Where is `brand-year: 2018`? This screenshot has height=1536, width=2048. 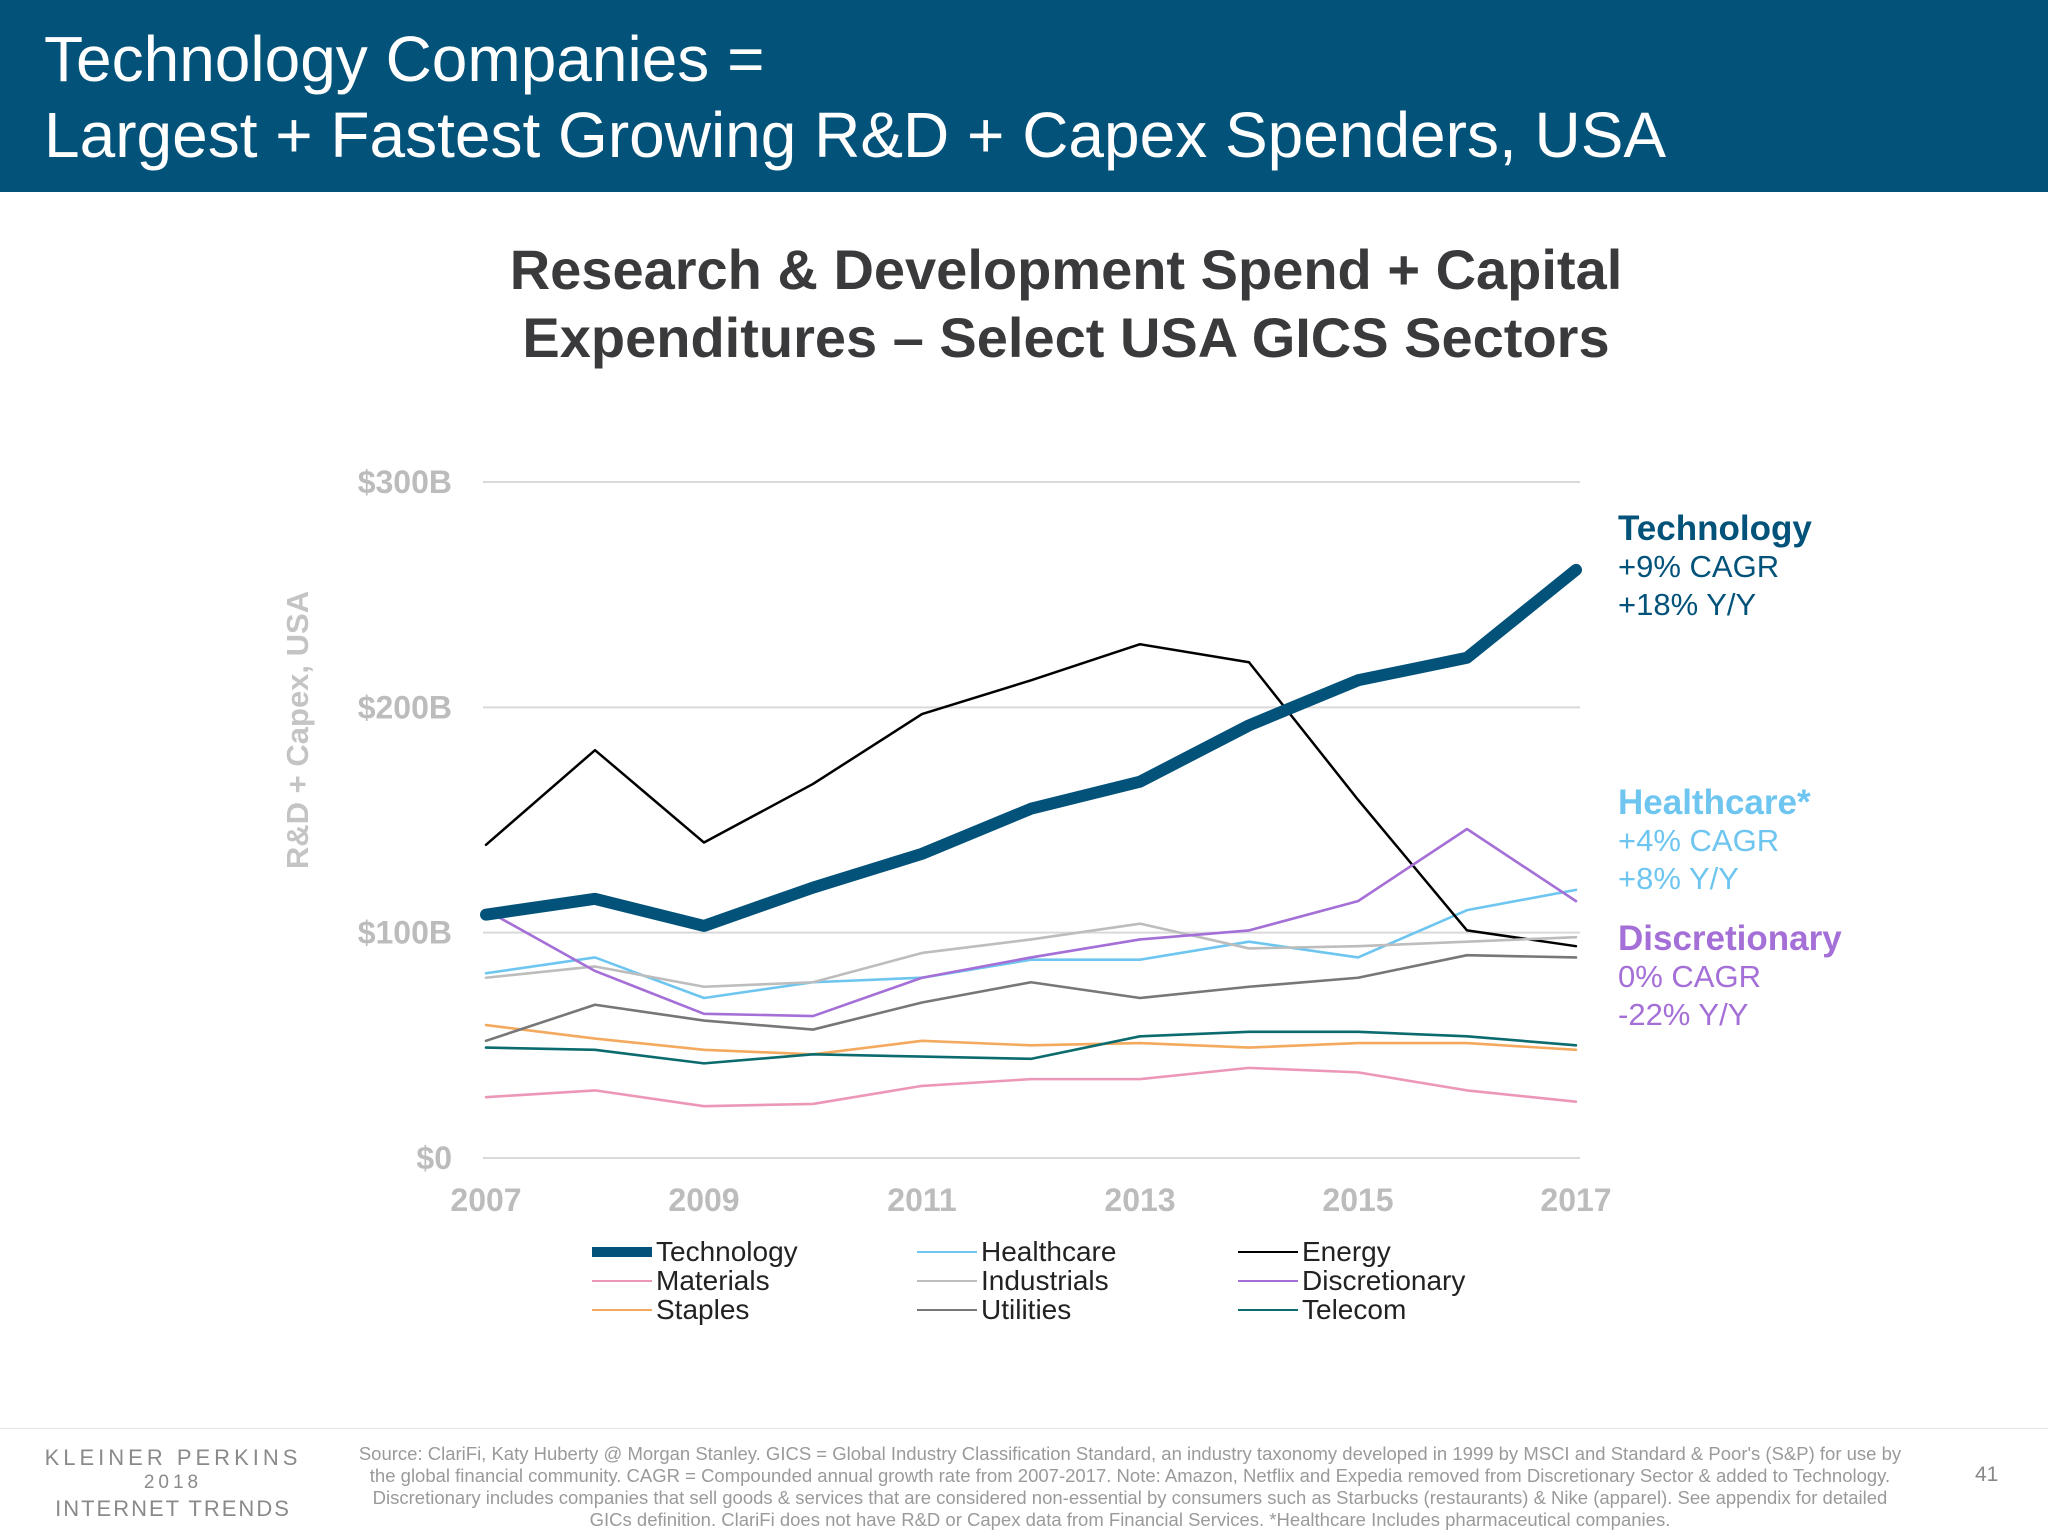
brand-year: 2018 is located at coordinates (173, 1482).